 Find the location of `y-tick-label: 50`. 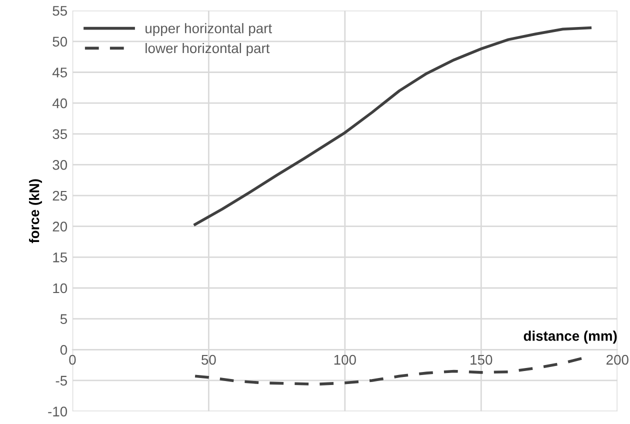

y-tick-label: 50 is located at coordinates (60, 41).